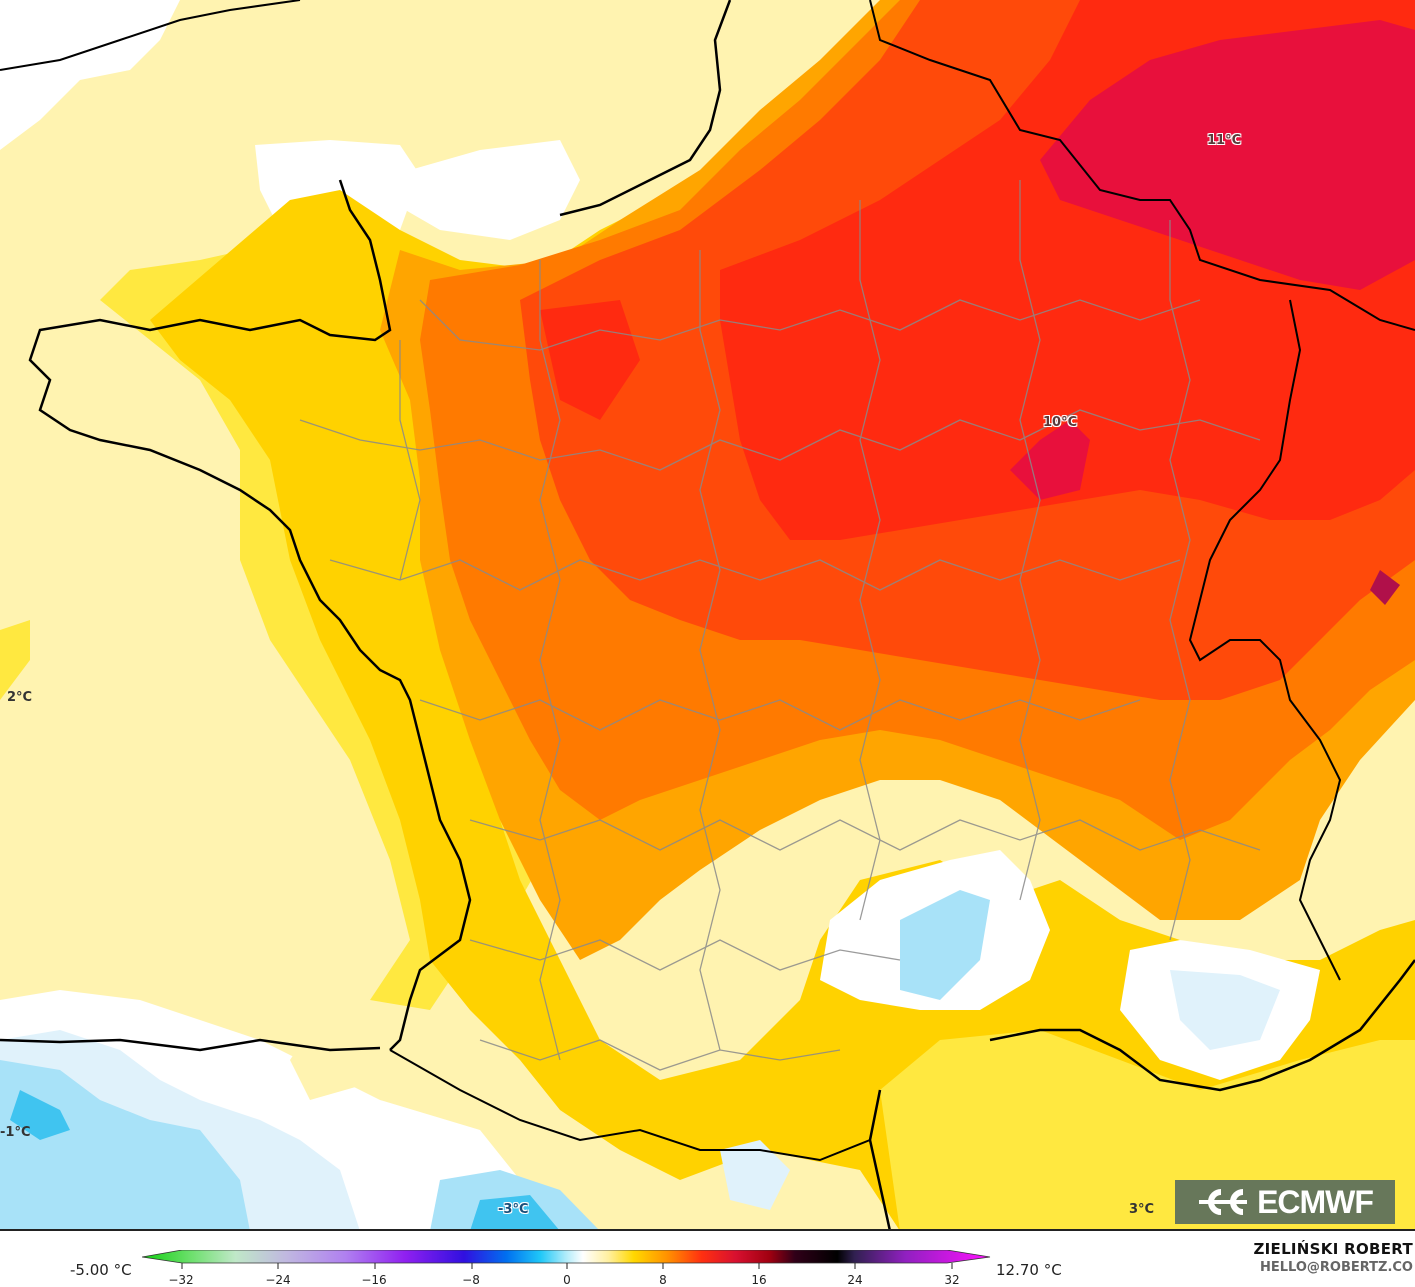  I want to click on legend-tick: 32, so click(952, 1280).